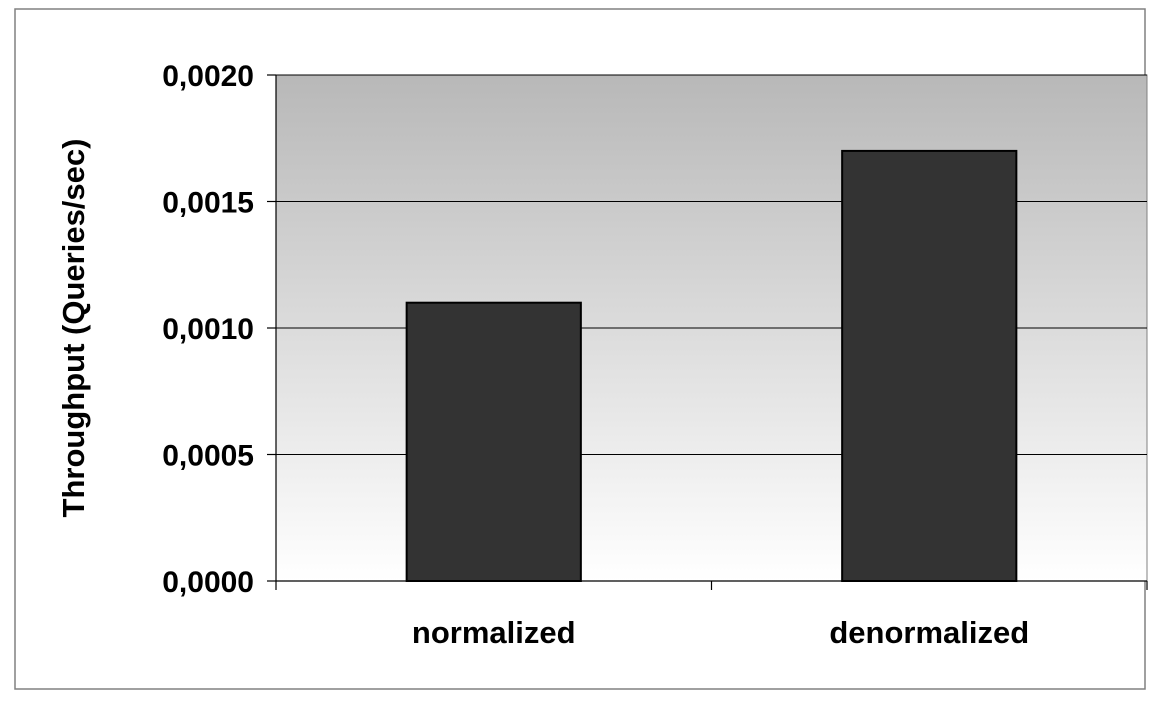  I want to click on bar-denormalized, so click(929, 365).